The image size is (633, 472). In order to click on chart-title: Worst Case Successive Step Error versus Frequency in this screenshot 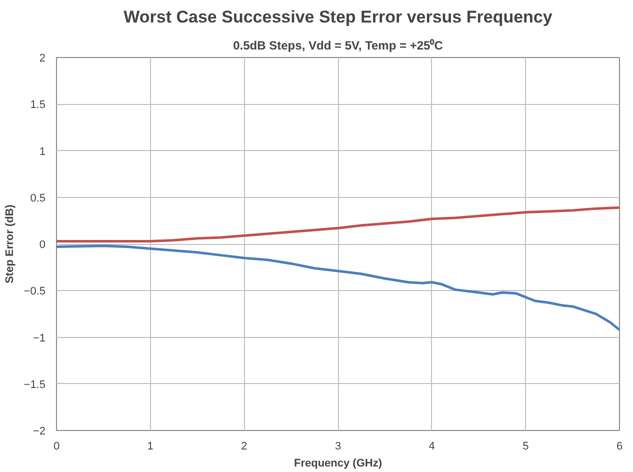, I will do `click(338, 17)`.